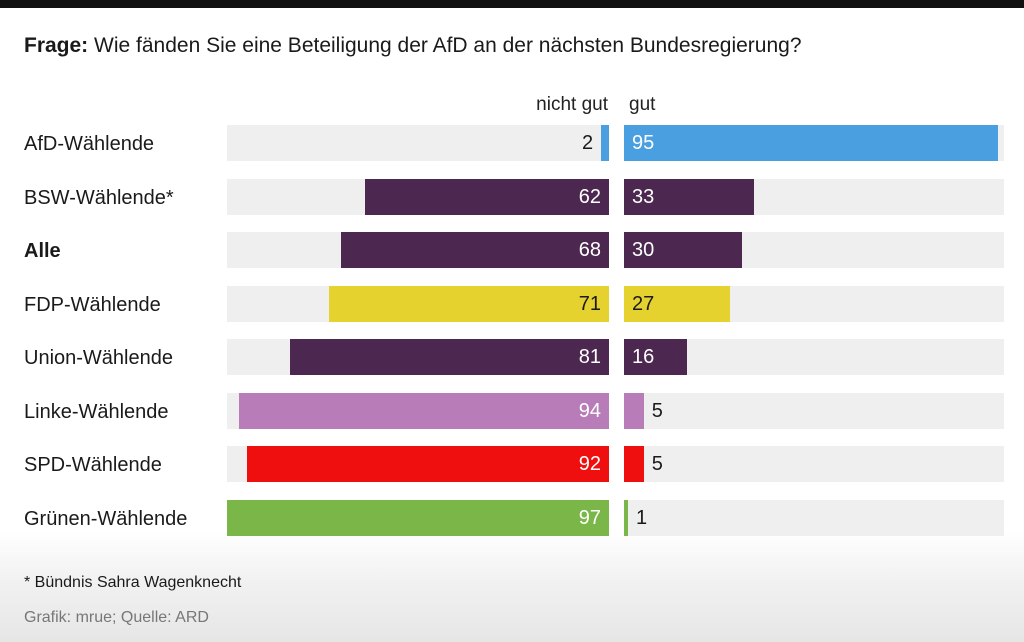 This screenshot has width=1024, height=642. Describe the element at coordinates (589, 250) in the screenshot. I see `value-label-nicht-gut: 68` at that location.